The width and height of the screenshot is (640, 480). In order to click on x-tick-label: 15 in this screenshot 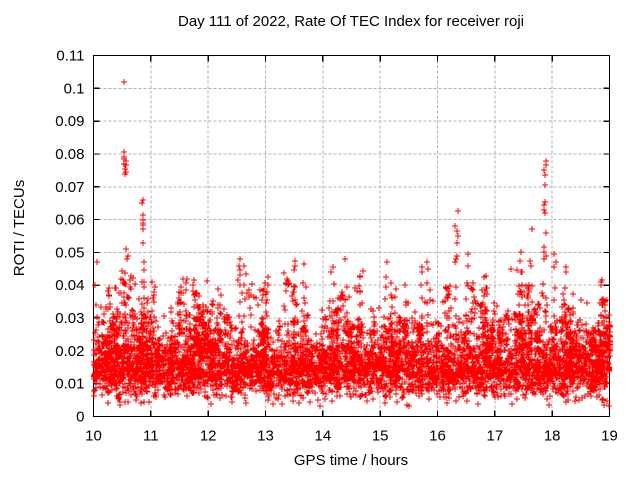, I will do `click(380, 436)`.